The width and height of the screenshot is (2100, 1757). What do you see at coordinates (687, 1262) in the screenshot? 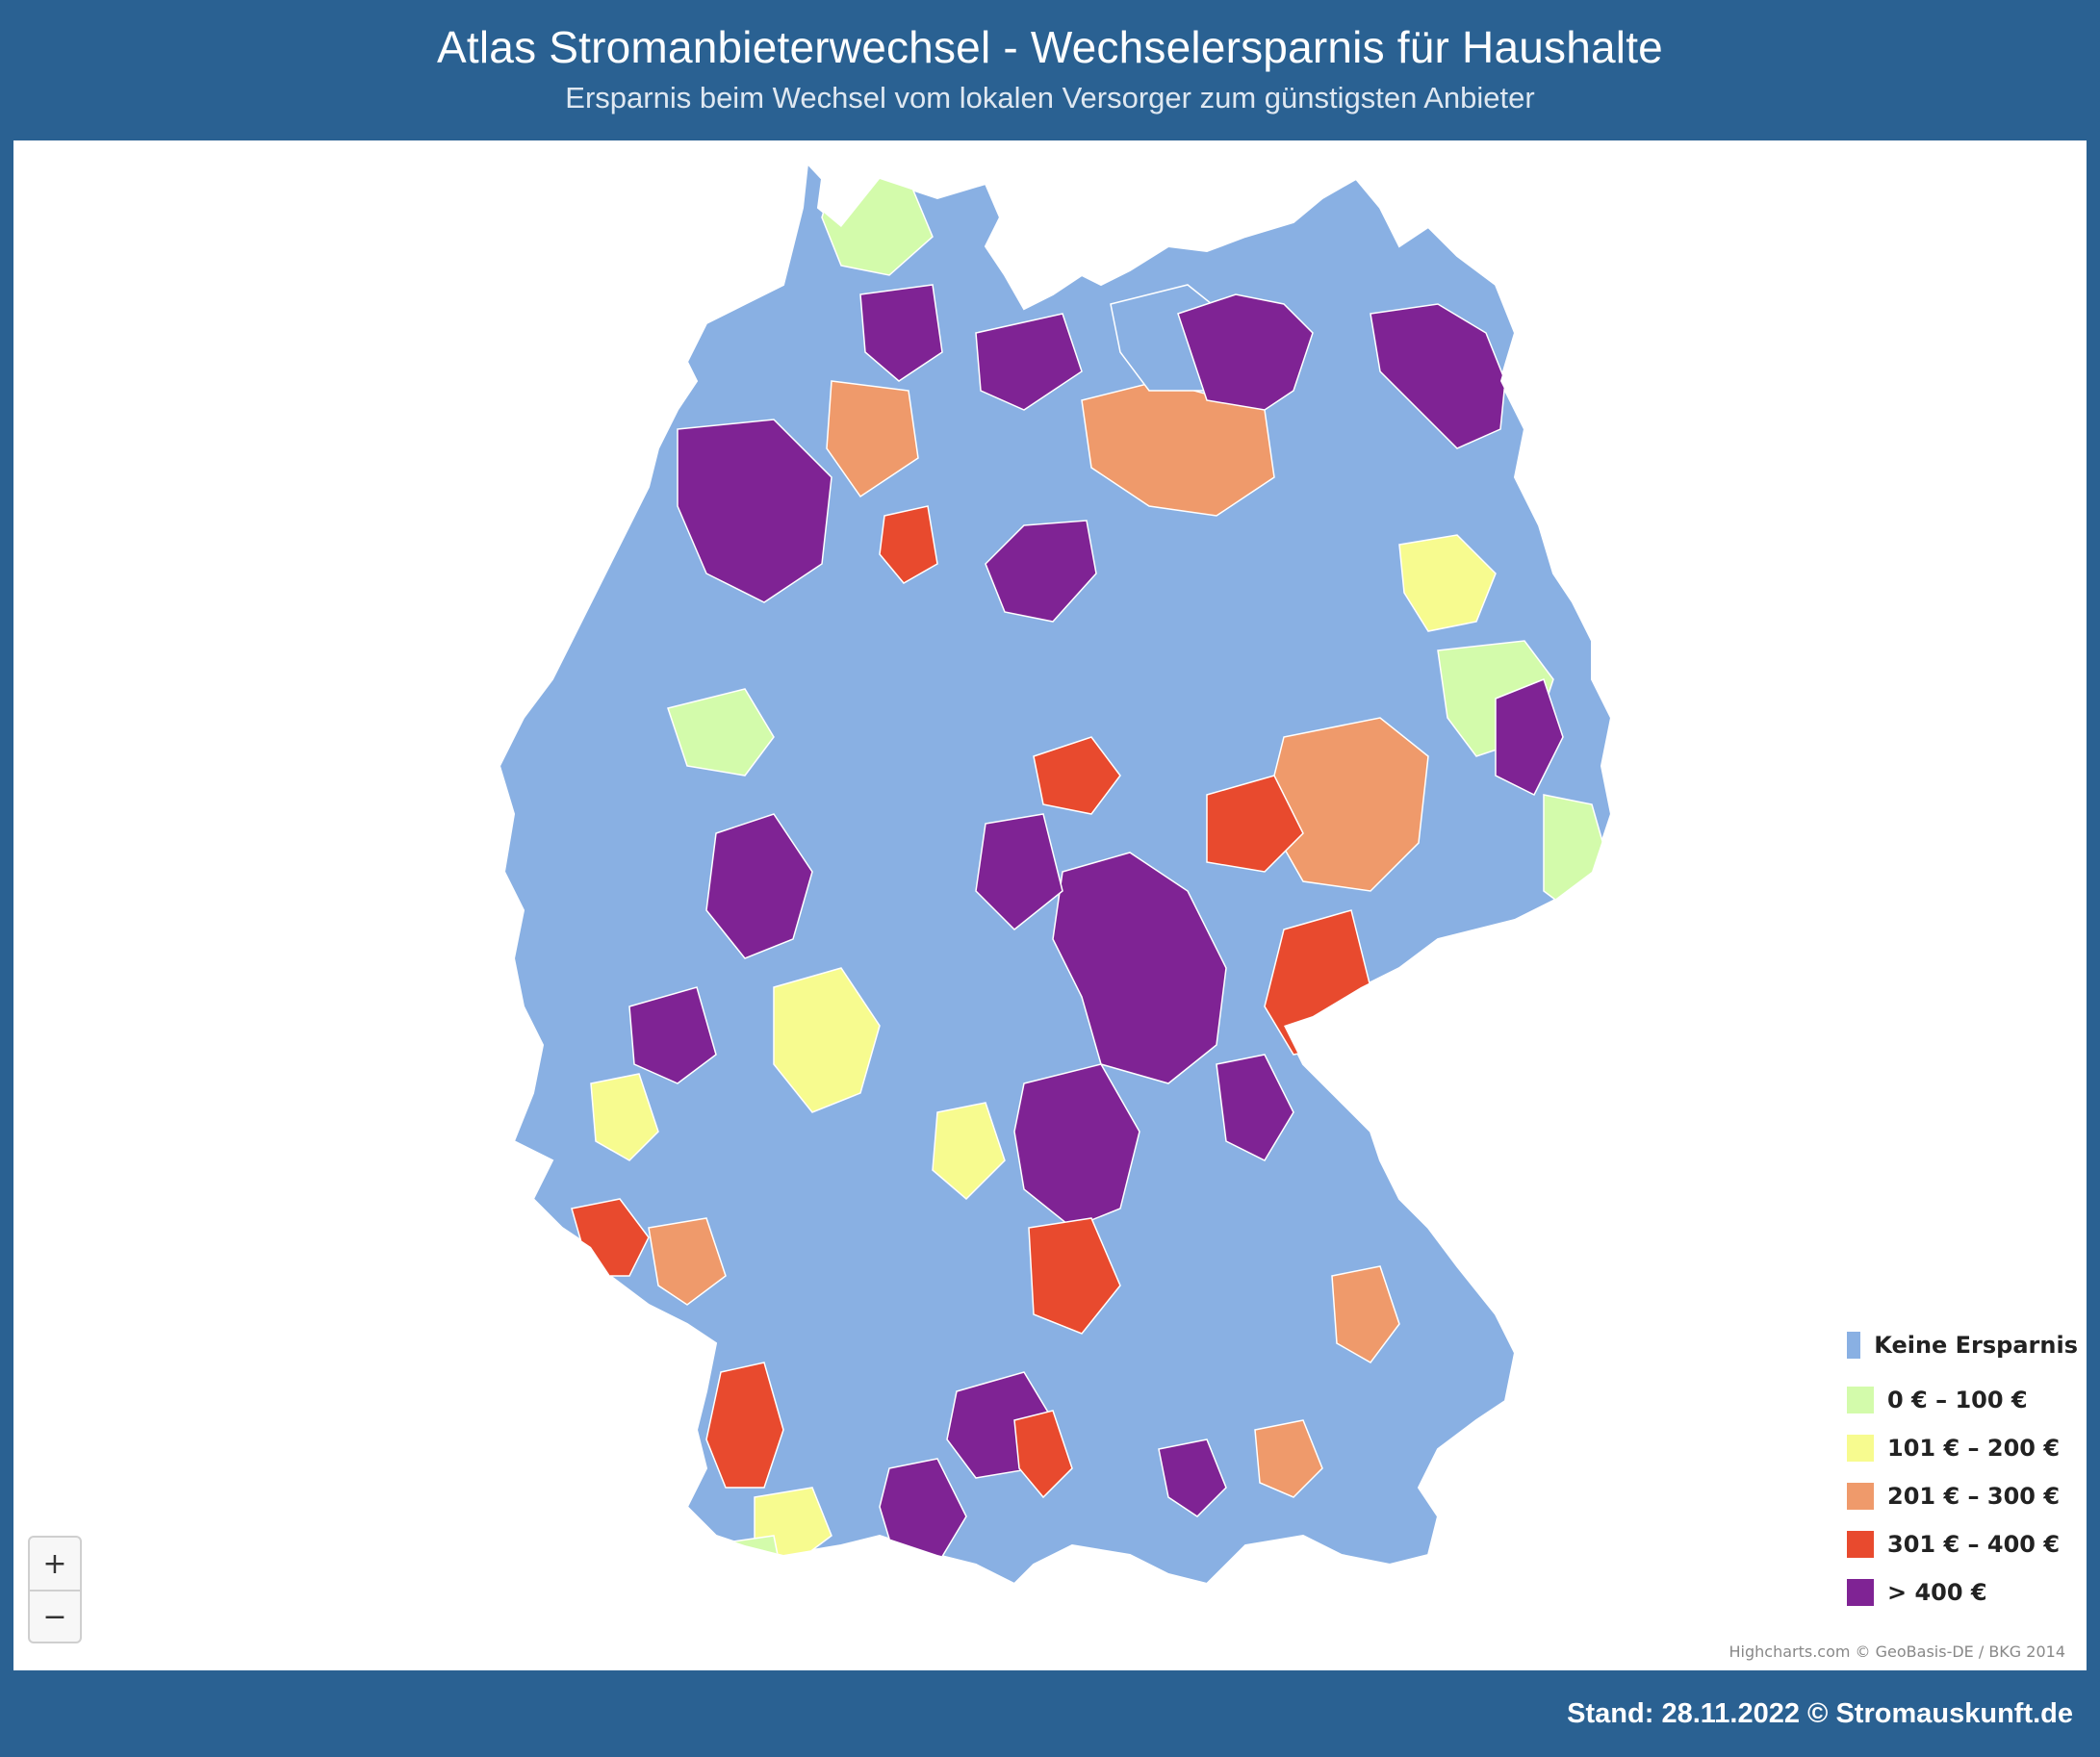
I see `map-region: Rheinland-Pfalz Süd` at bounding box center [687, 1262].